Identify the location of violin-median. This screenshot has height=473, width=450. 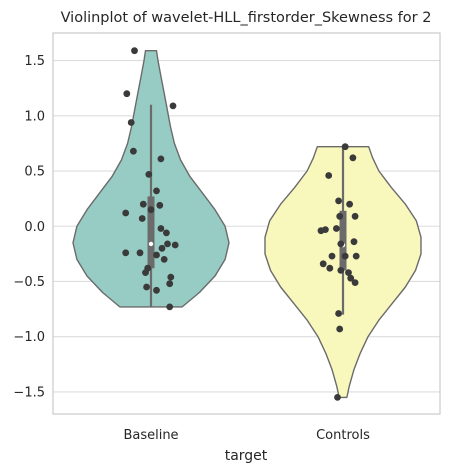
(151, 244).